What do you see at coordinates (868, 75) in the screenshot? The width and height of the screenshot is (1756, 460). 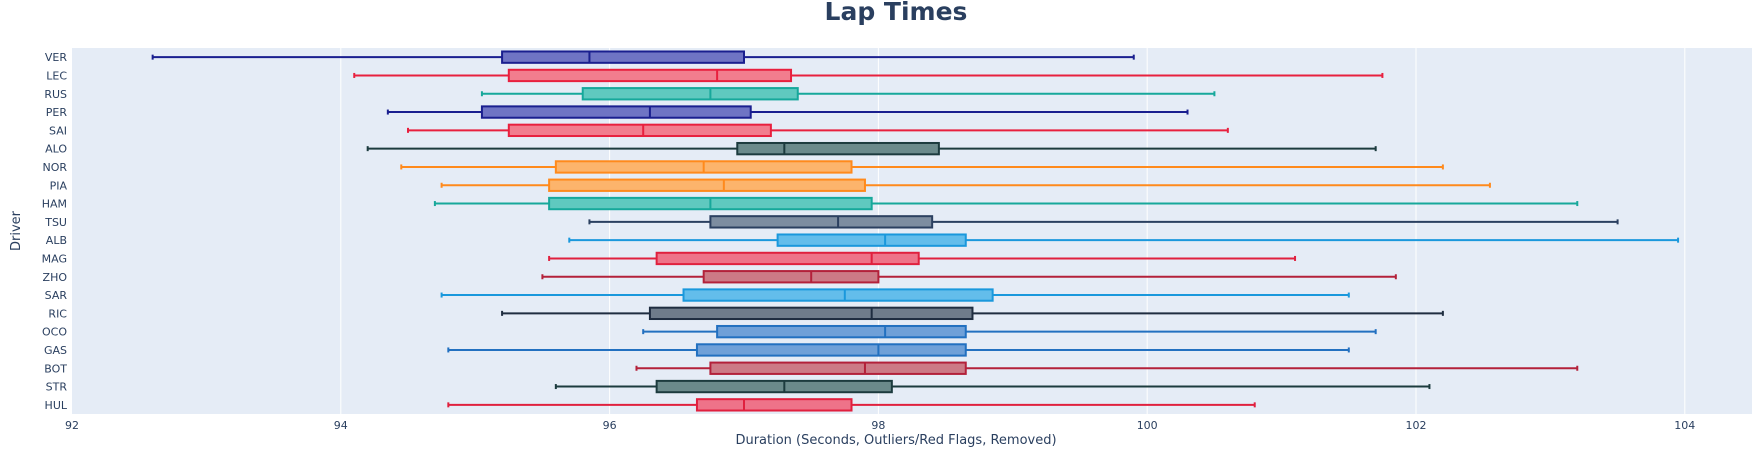 I see `box-lec` at bounding box center [868, 75].